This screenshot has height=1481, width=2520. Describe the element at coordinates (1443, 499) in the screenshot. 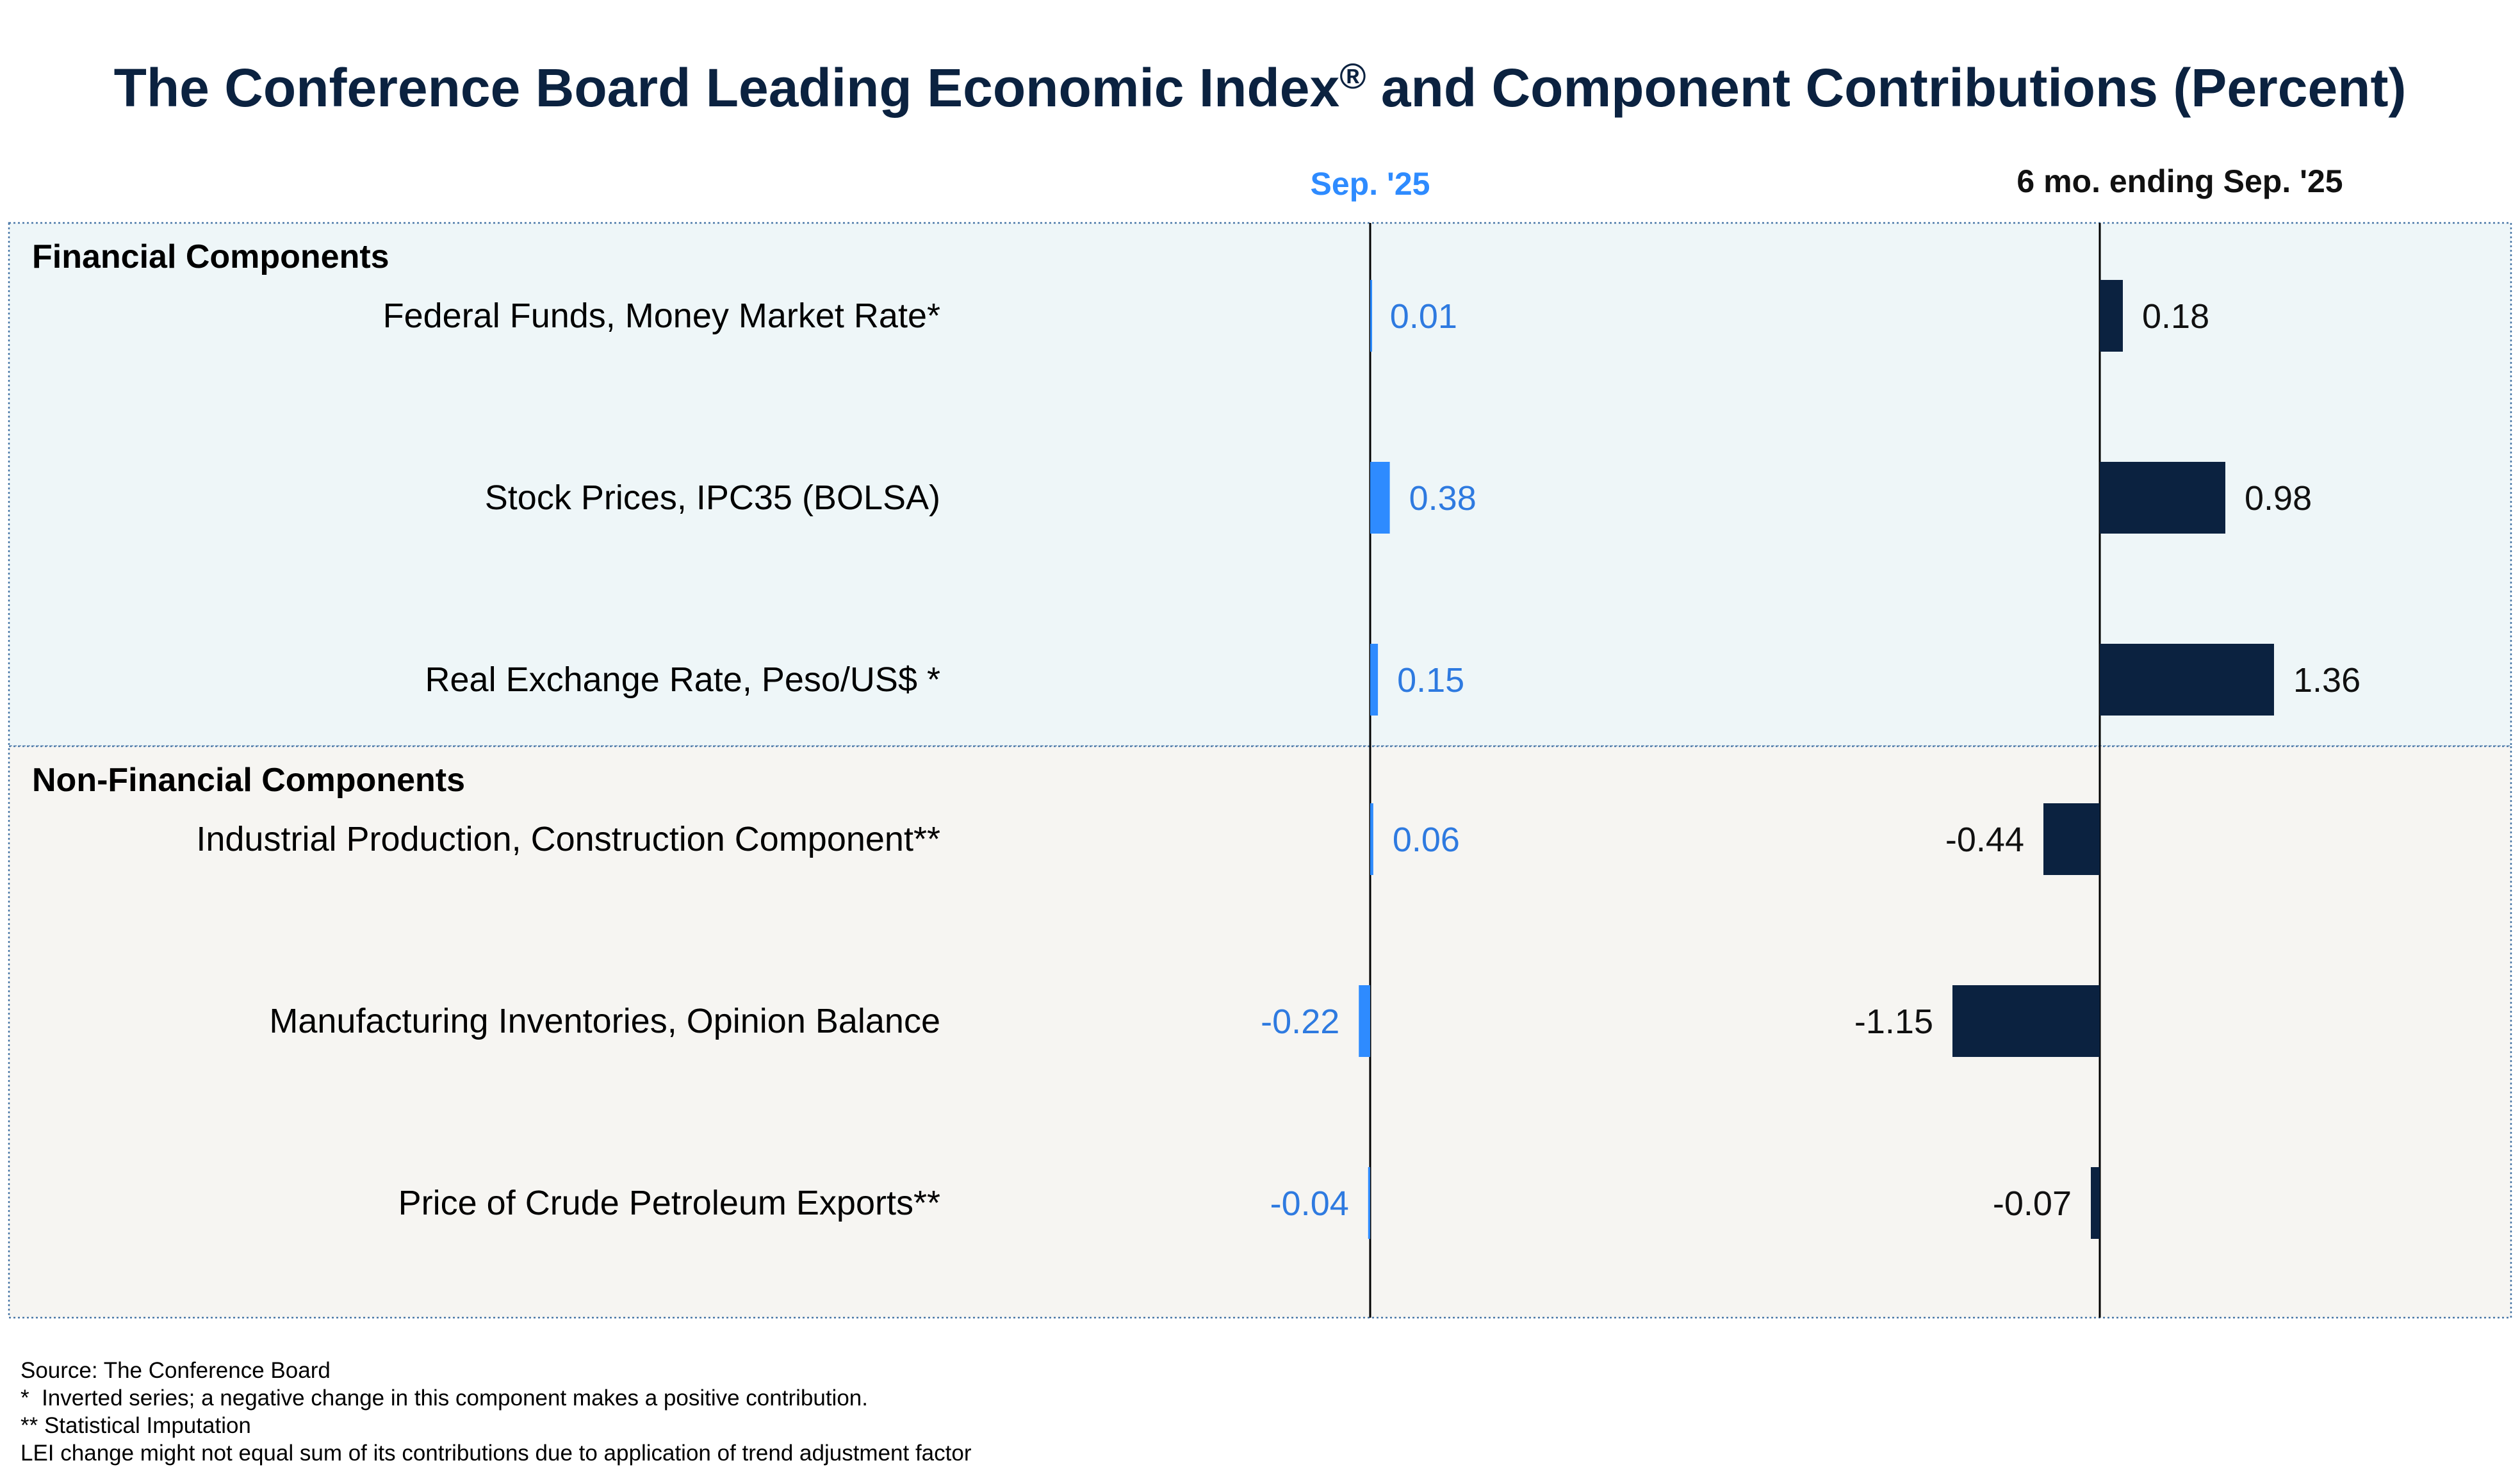

I see `value-label-month: 0.38` at that location.